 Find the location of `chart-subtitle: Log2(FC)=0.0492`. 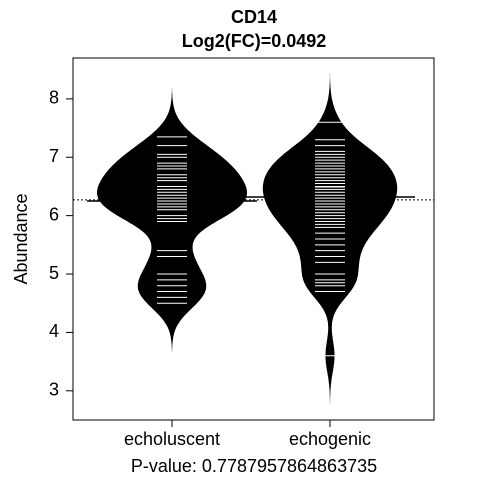

chart-subtitle: Log2(FC)=0.0492 is located at coordinates (254, 41).